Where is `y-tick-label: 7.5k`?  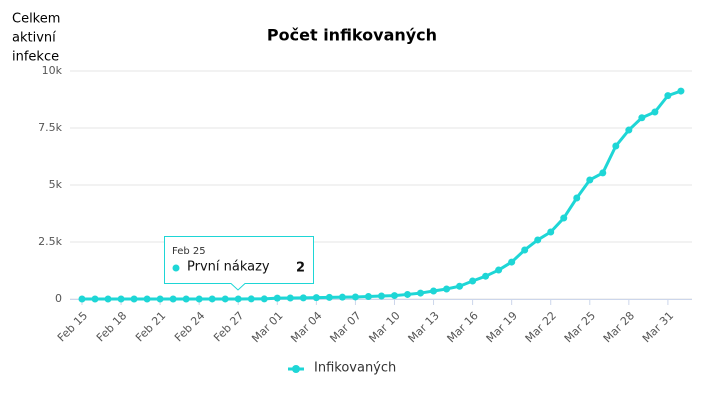 y-tick-label: 7.5k is located at coordinates (50, 127).